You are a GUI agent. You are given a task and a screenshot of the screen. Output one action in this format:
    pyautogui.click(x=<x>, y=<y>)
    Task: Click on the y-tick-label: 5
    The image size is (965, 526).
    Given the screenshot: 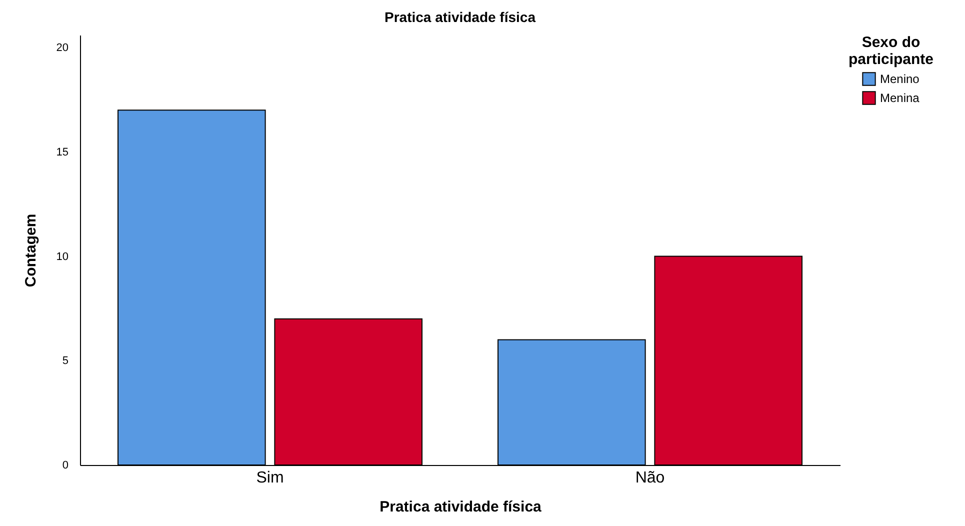 What is the action you would take?
    pyautogui.click(x=65, y=361)
    